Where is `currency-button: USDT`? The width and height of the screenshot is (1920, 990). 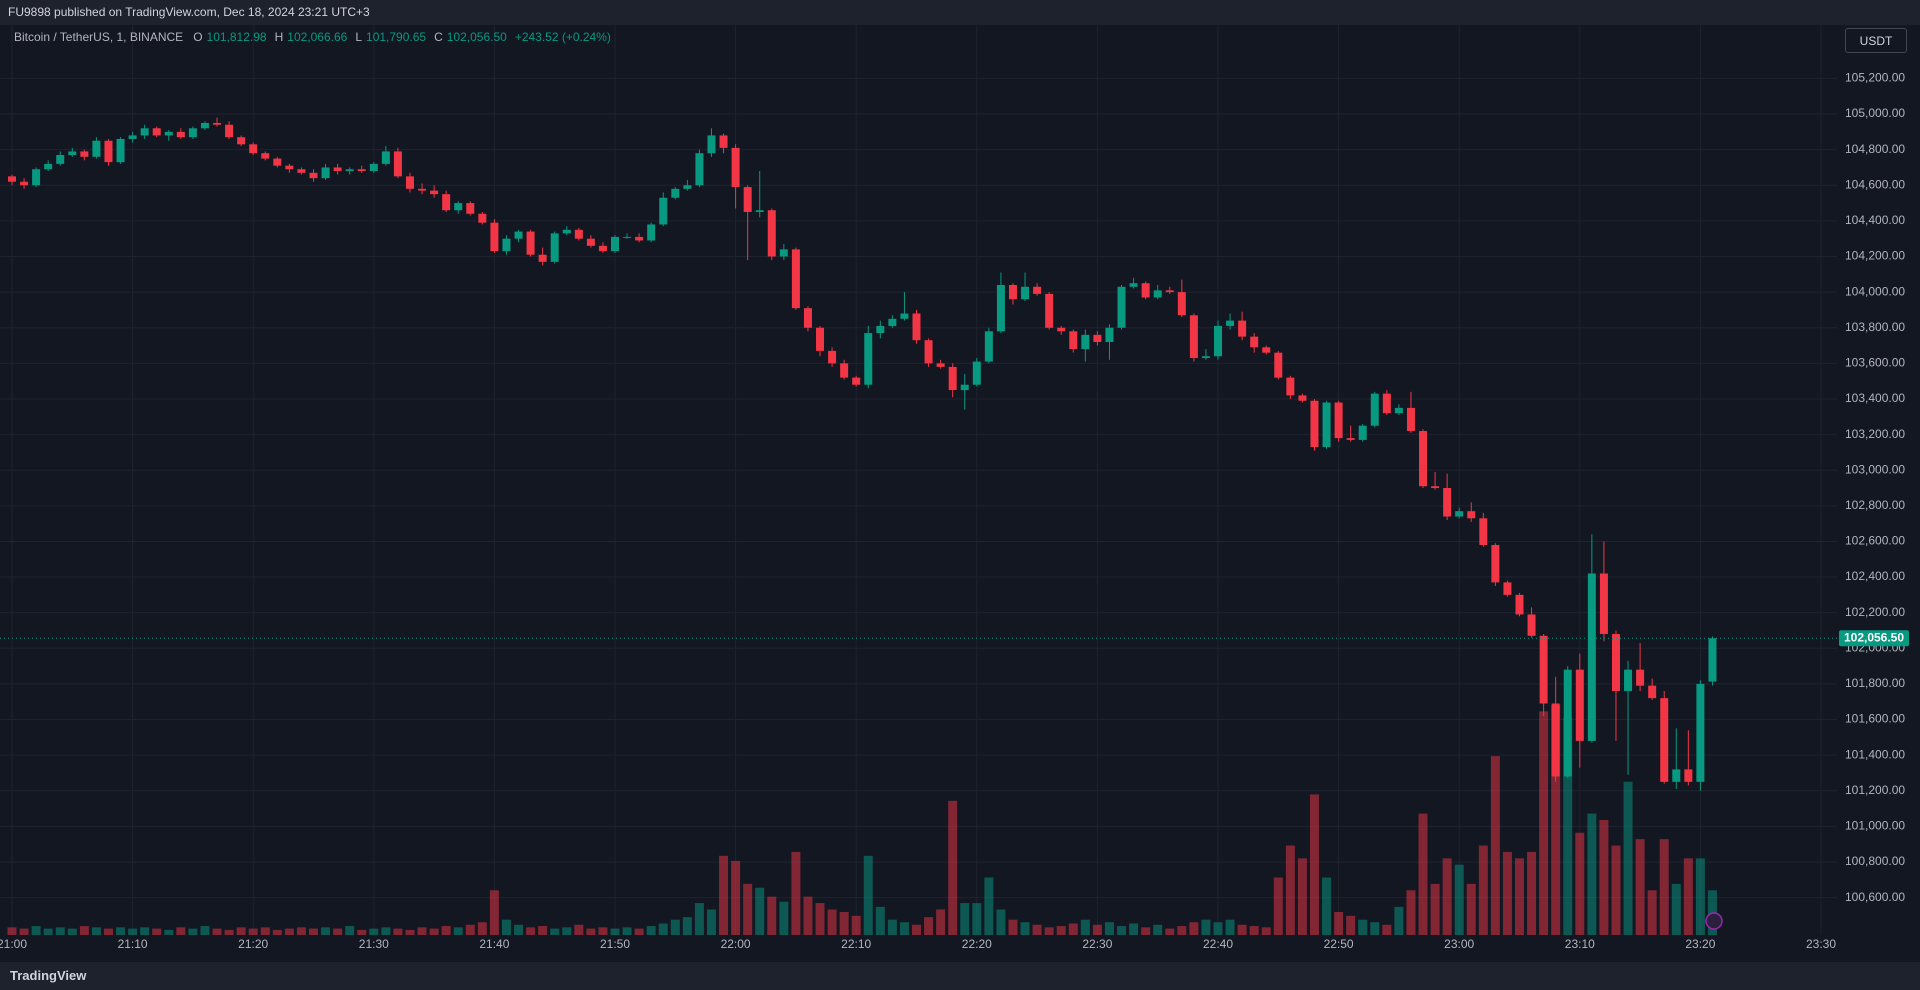 currency-button: USDT is located at coordinates (1876, 40).